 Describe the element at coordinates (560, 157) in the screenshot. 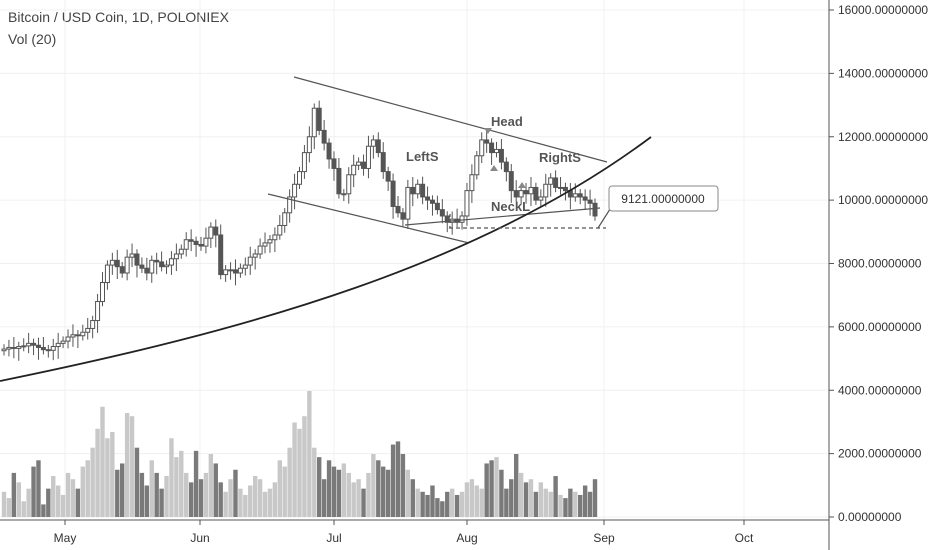

I see `annotation-right-shoulder: RightS` at that location.